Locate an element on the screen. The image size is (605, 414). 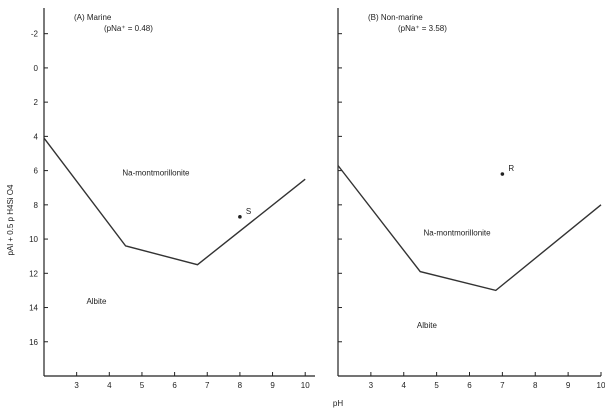
x-axis-title: pH is located at coordinates (338, 403).